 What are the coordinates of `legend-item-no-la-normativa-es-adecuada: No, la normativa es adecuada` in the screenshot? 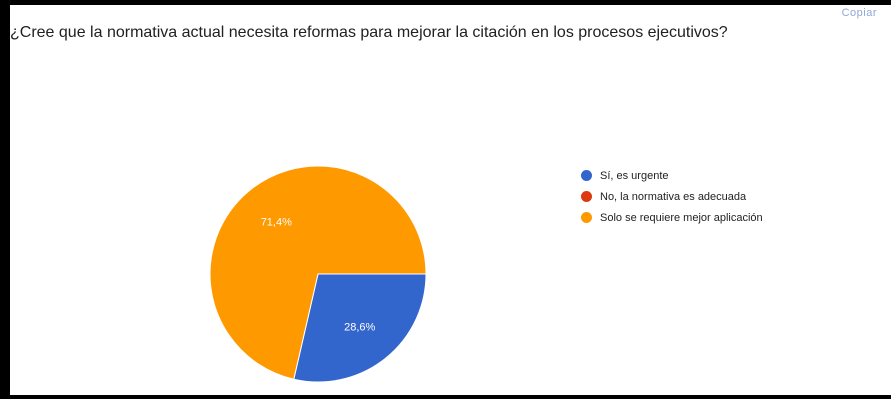 It's located at (672, 196).